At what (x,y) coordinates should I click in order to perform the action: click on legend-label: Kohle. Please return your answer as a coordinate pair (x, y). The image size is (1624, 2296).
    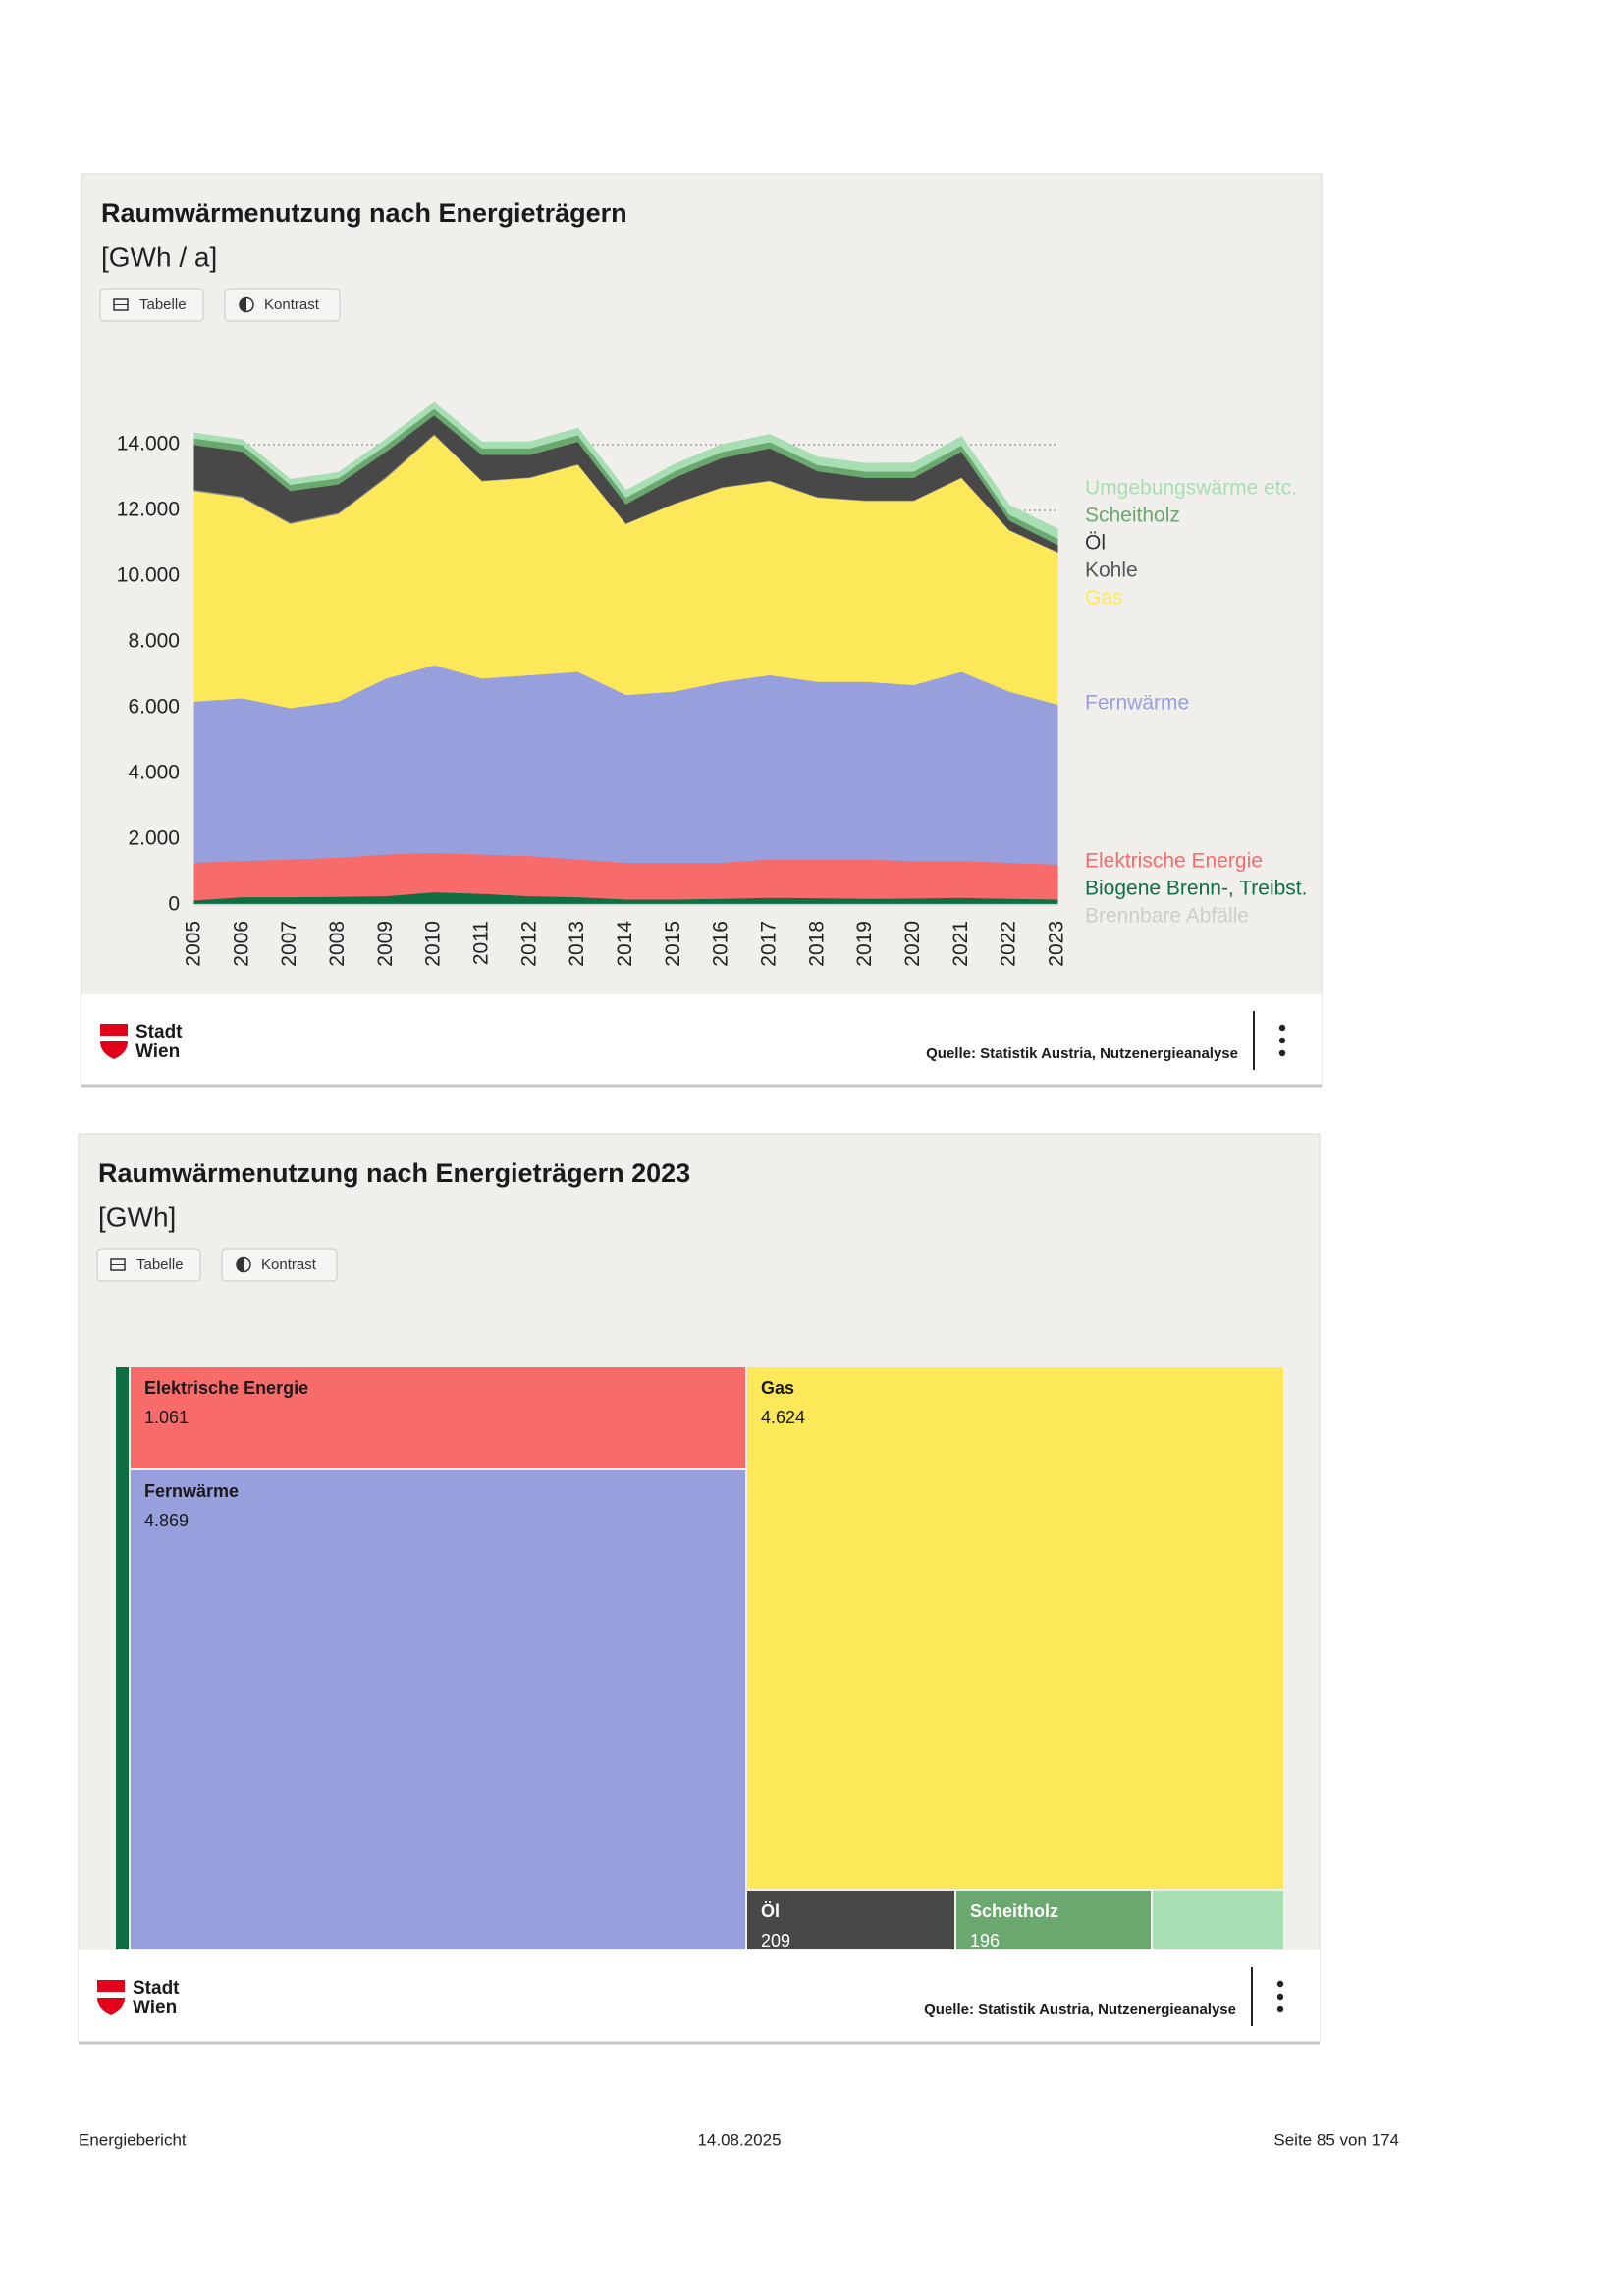
    Looking at the image, I should click on (1111, 571).